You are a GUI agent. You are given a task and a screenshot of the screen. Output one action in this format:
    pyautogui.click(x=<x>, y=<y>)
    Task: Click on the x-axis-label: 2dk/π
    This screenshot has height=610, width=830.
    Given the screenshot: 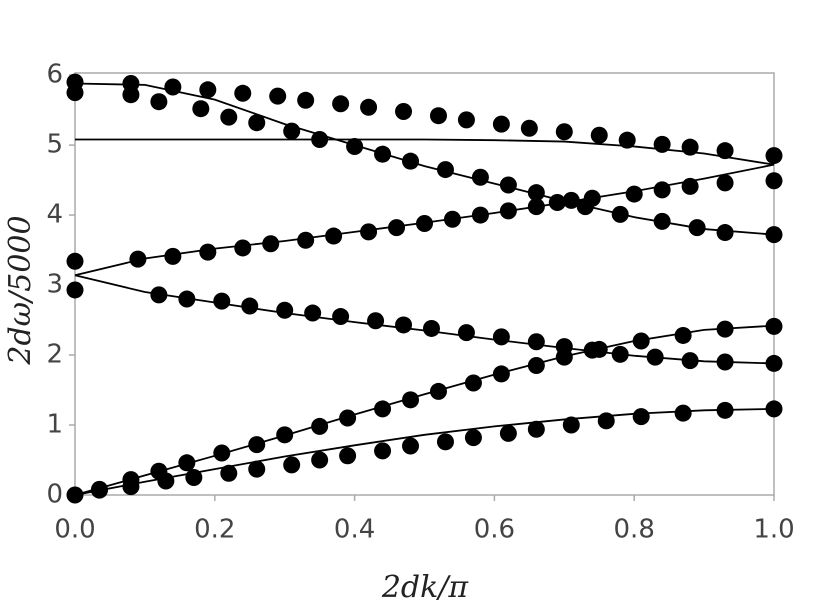 What is the action you would take?
    pyautogui.click(x=425, y=587)
    